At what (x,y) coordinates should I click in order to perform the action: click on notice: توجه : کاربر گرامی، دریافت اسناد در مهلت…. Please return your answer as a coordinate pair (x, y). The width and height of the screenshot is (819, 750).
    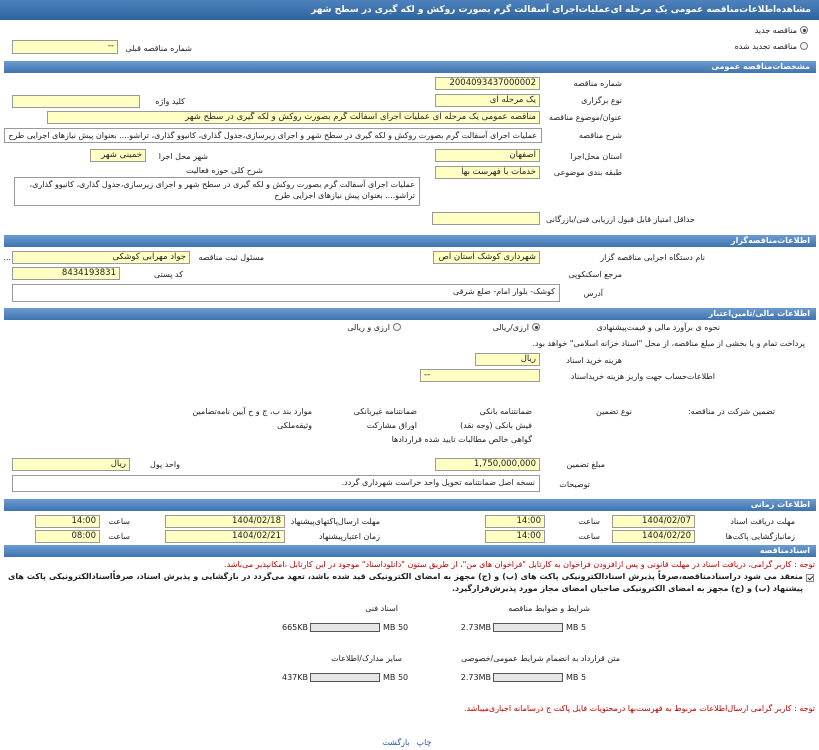
    Looking at the image, I should click on (519, 564).